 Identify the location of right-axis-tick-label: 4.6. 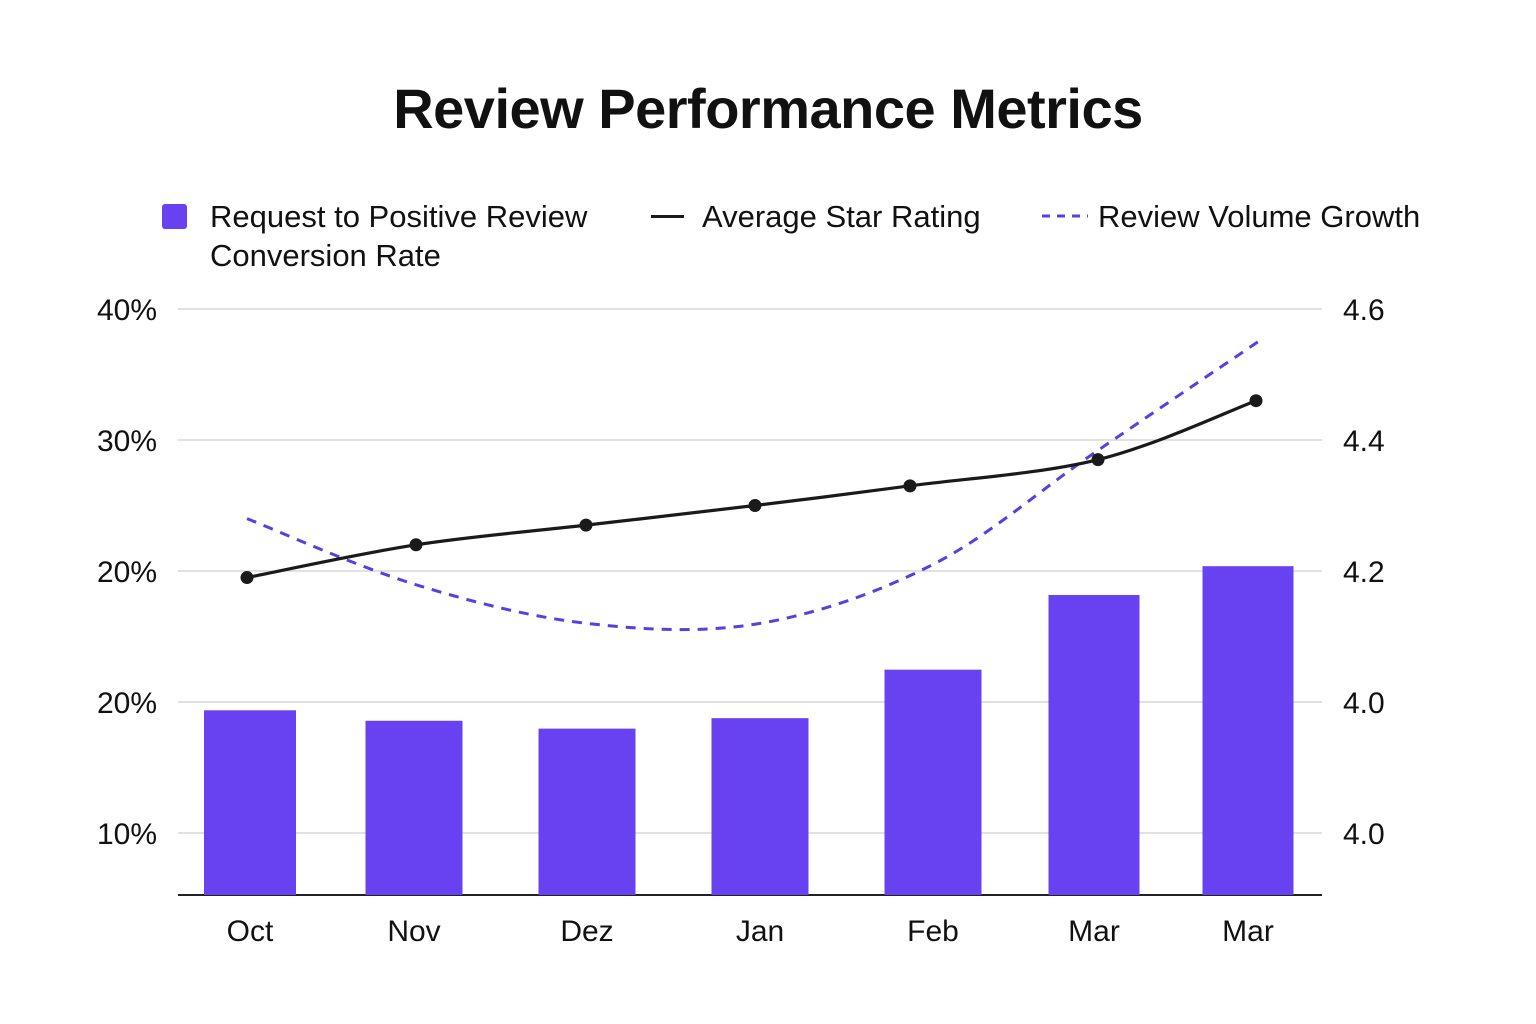
(1364, 310).